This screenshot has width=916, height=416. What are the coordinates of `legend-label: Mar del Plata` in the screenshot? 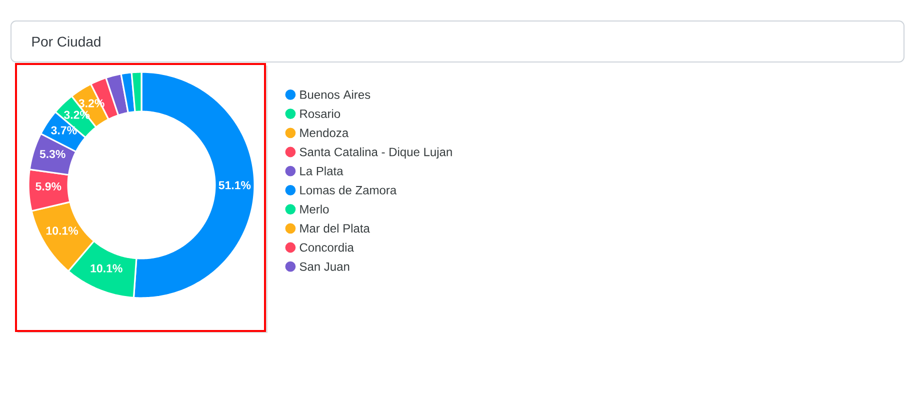 It's located at (335, 228).